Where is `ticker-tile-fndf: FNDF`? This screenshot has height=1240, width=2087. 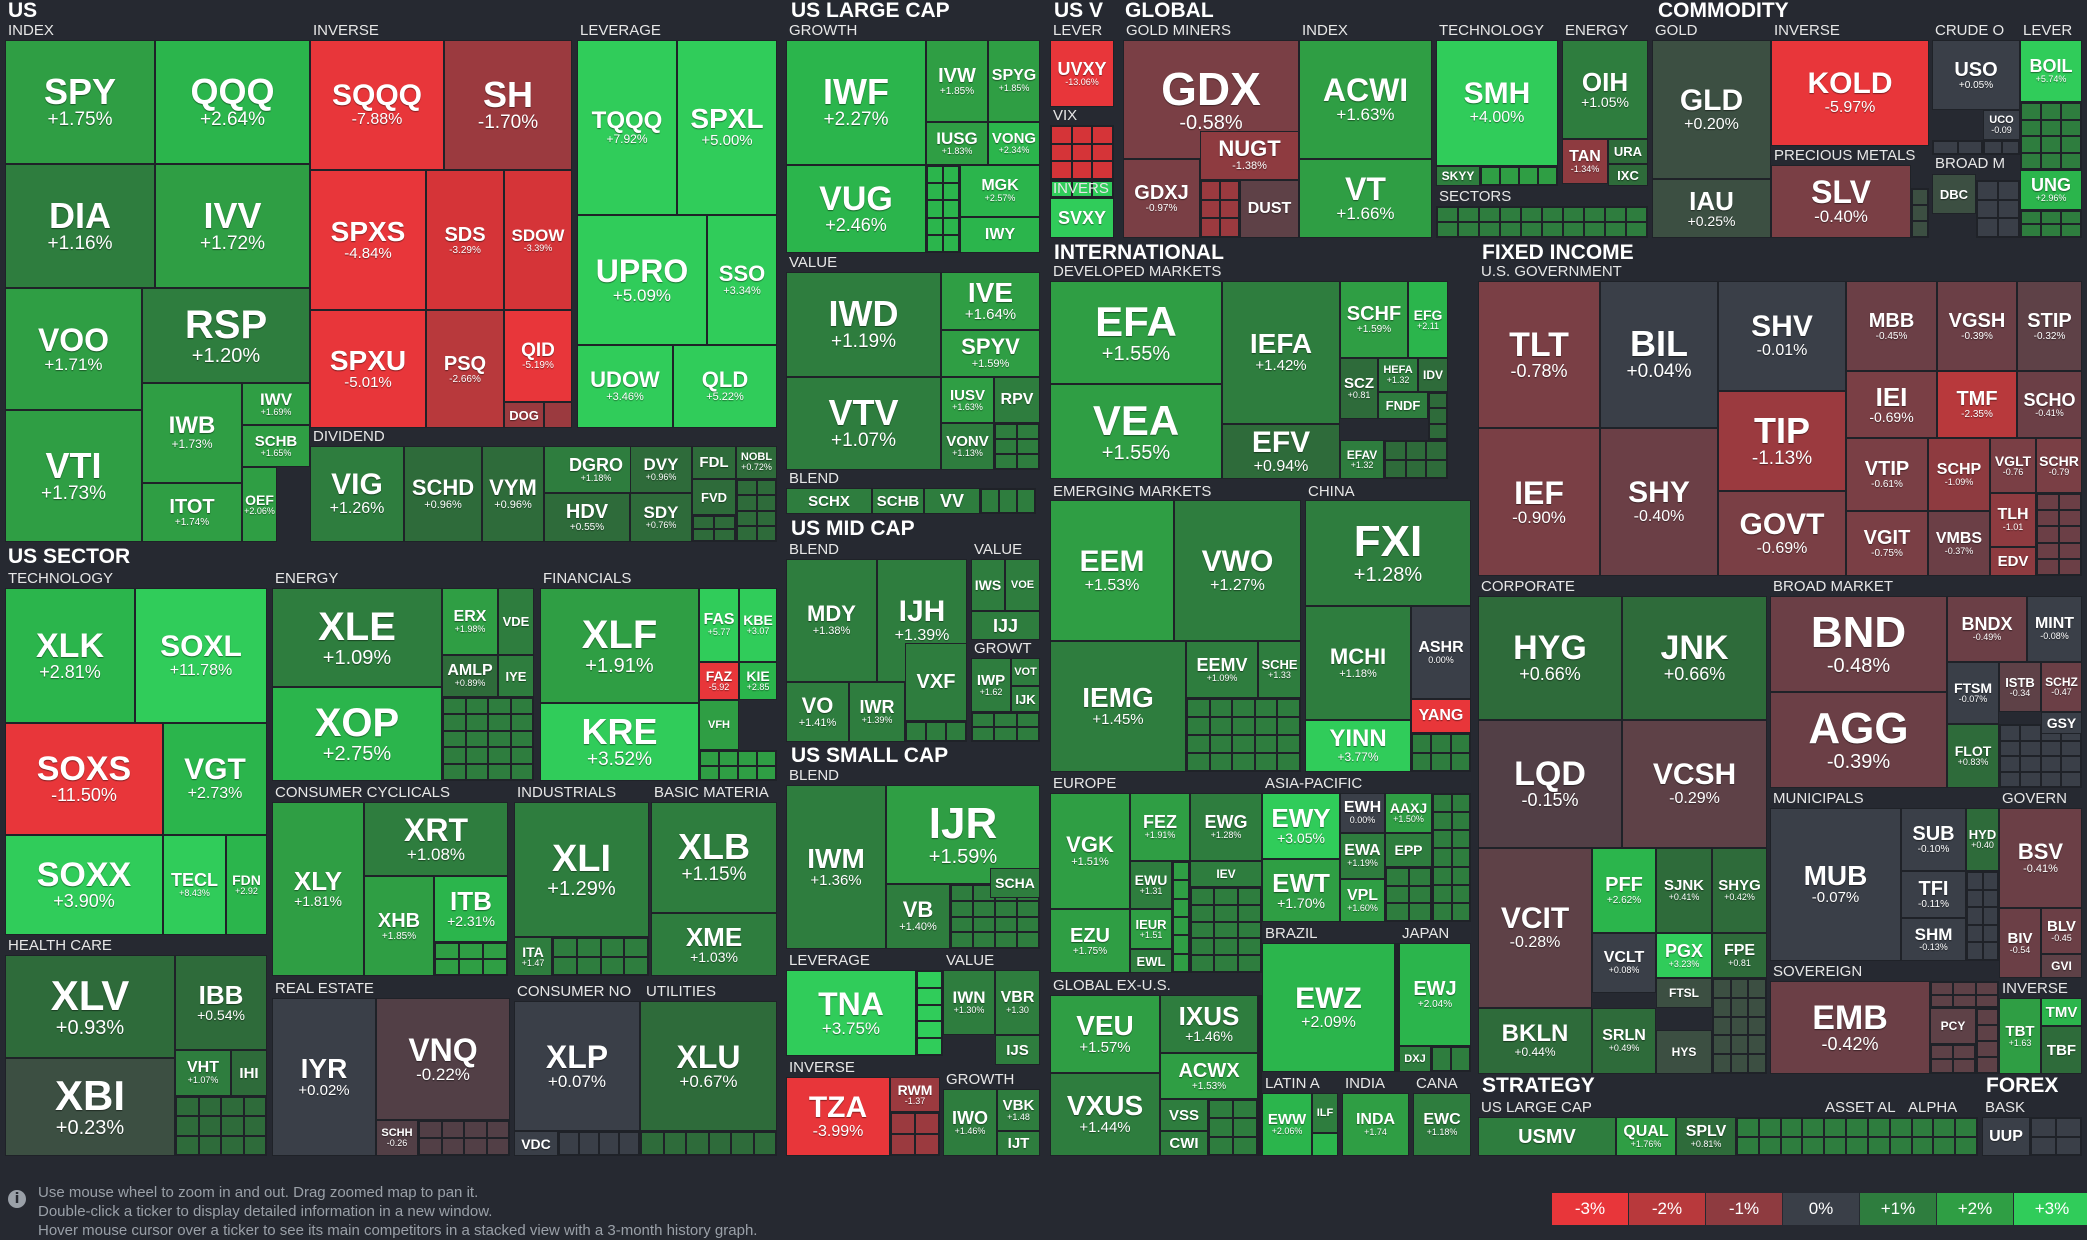 ticker-tile-fndf: FNDF is located at coordinates (1403, 405).